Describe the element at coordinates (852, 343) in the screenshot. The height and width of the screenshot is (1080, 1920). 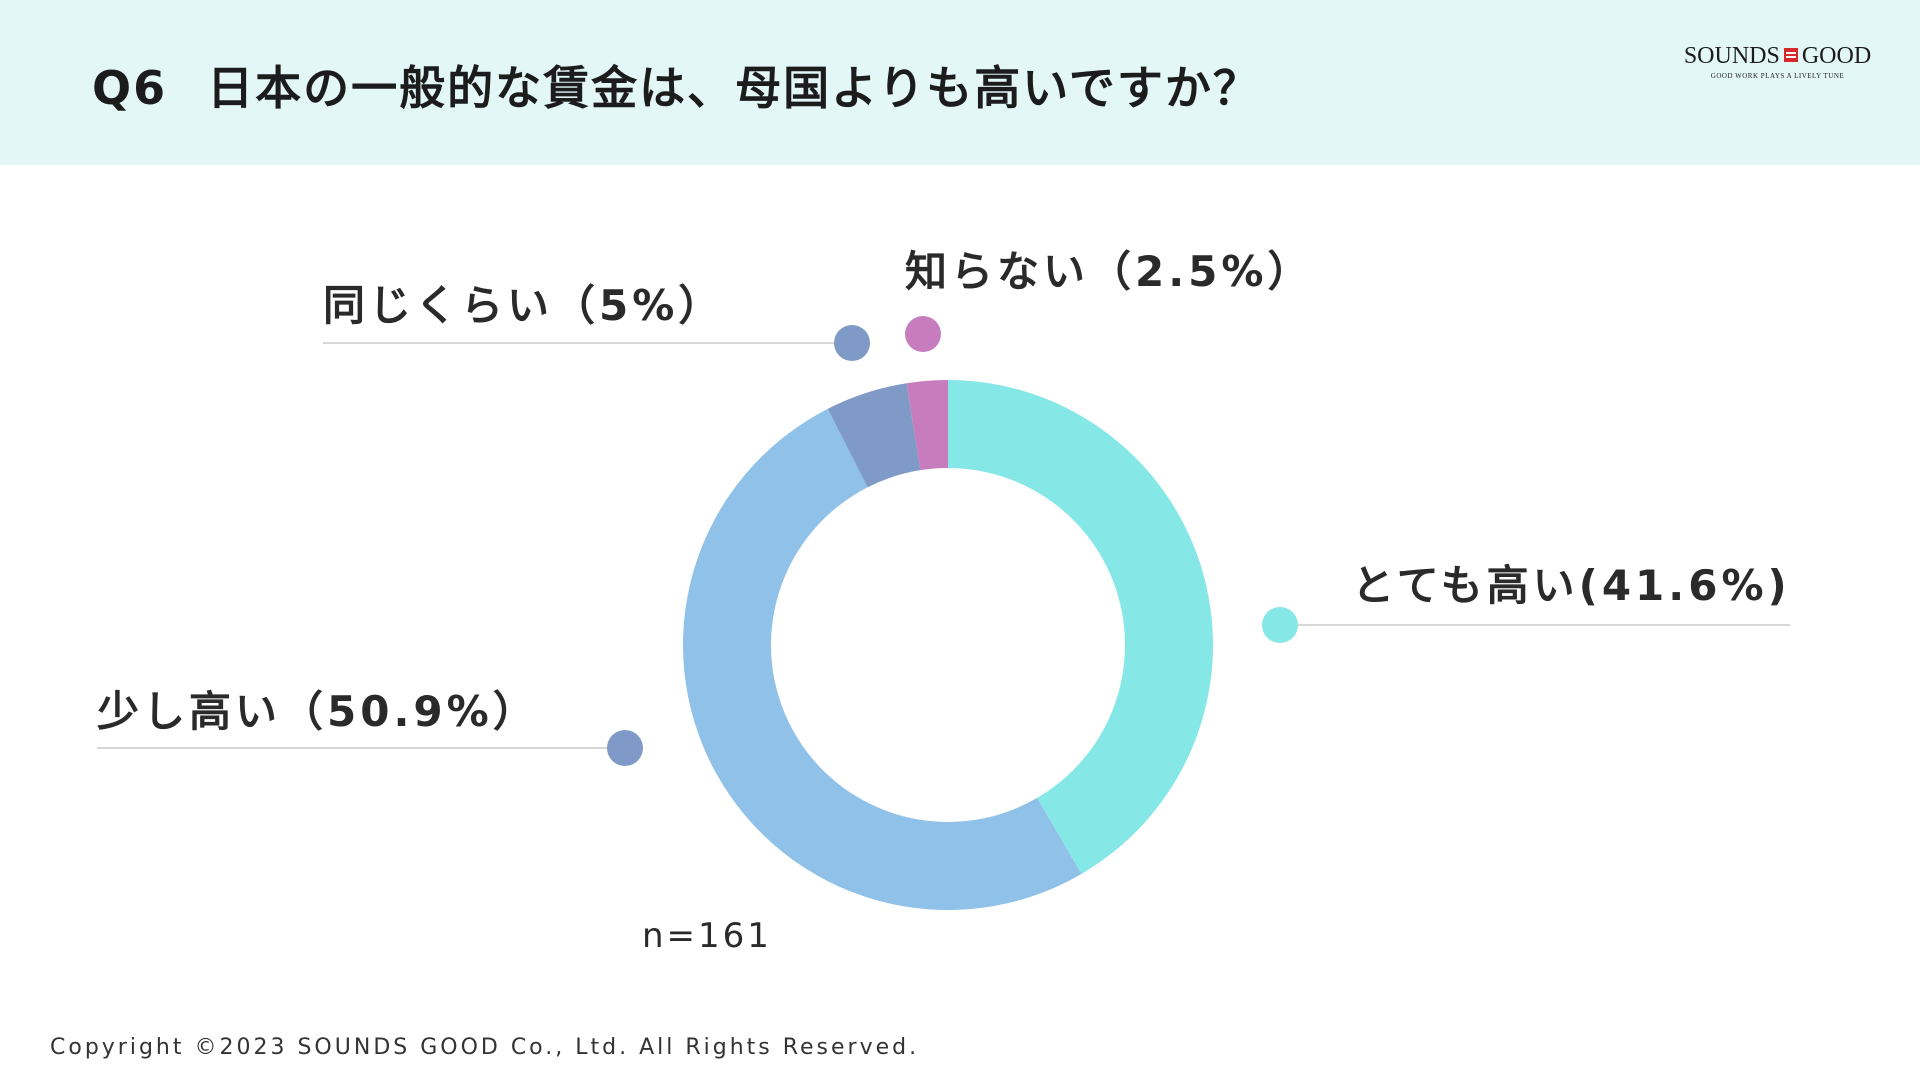
I see `callout-dot-about-same` at that location.